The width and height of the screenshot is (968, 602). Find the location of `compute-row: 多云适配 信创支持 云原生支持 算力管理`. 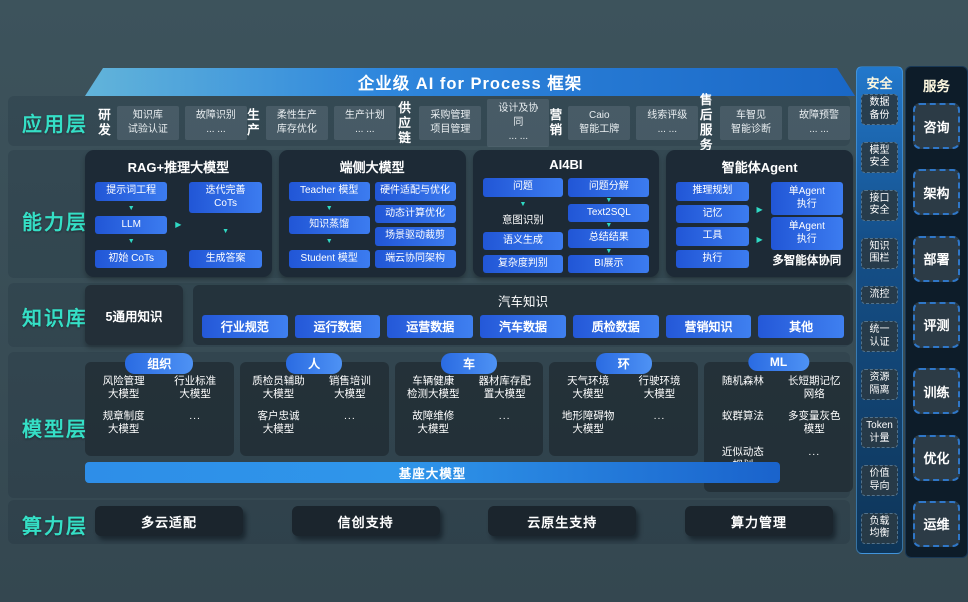

compute-row: 多云适配 信创支持 云原生支持 算力管理 is located at coordinates (464, 521).